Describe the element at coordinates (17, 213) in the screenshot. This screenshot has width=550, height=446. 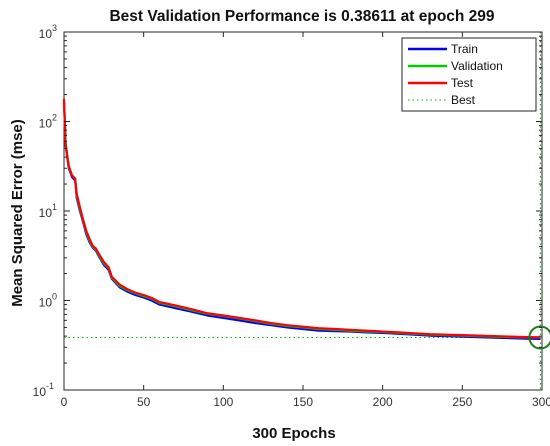
I see `y-axis-label: Mean Squared Error (mse)` at that location.